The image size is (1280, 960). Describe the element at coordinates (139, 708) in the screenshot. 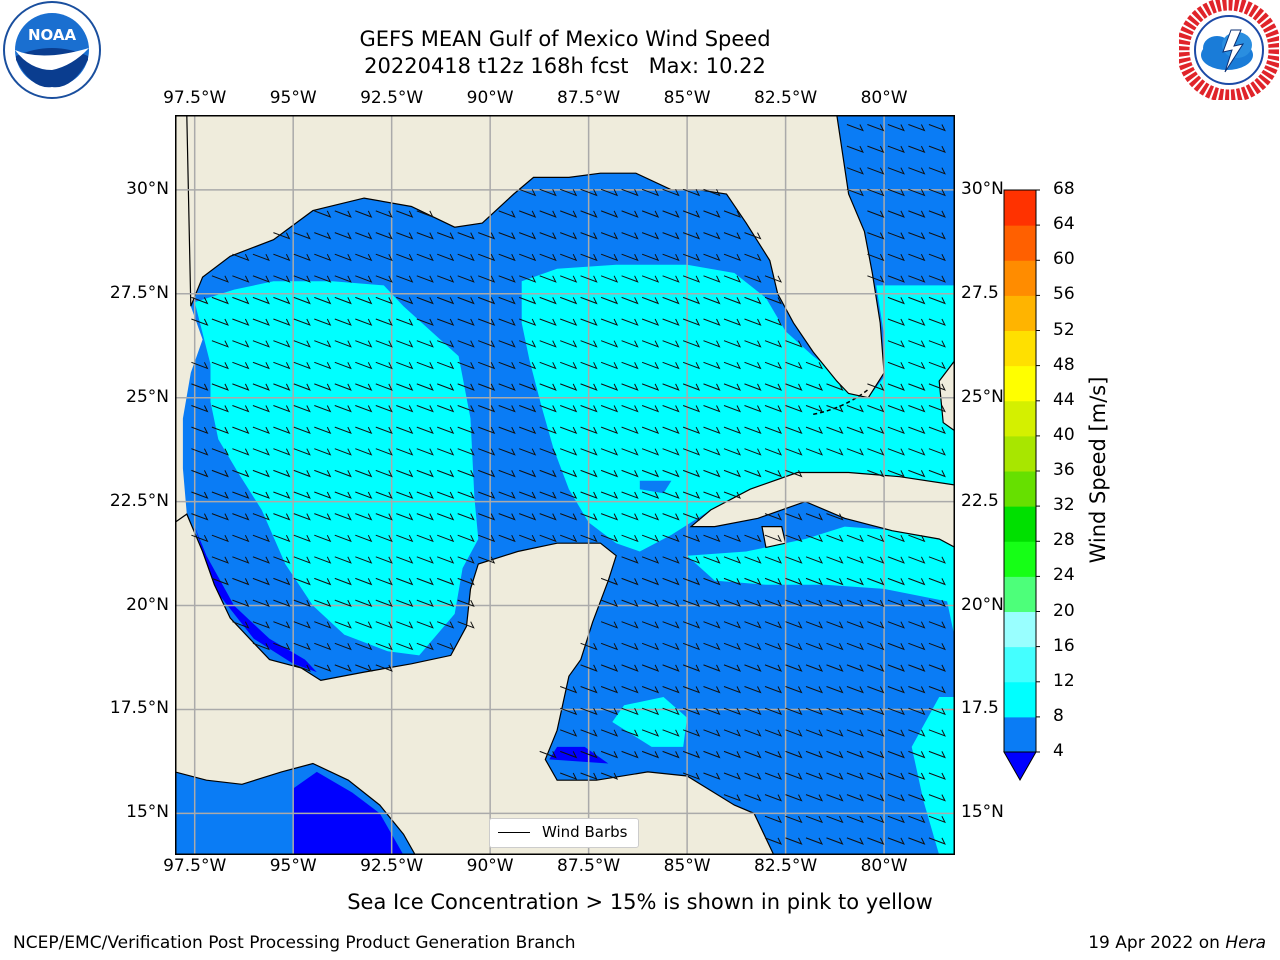

I see `lat-label-left: 17.5°N` at that location.